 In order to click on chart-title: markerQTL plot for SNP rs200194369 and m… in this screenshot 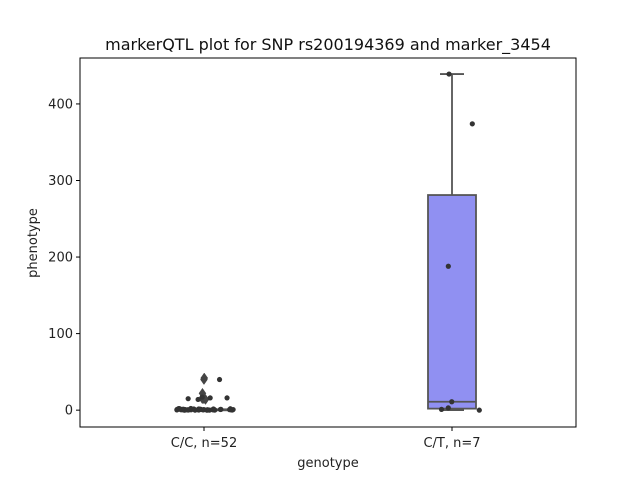, I will do `click(328, 45)`.